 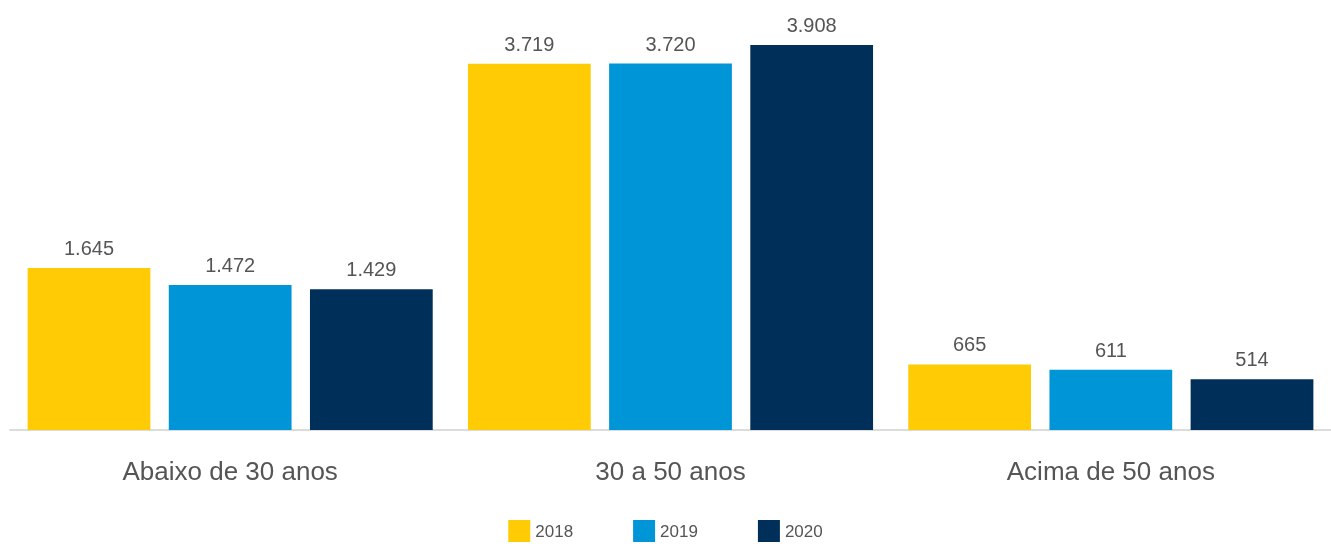 What do you see at coordinates (89, 247) in the screenshot?
I see `data-label: 1.645` at bounding box center [89, 247].